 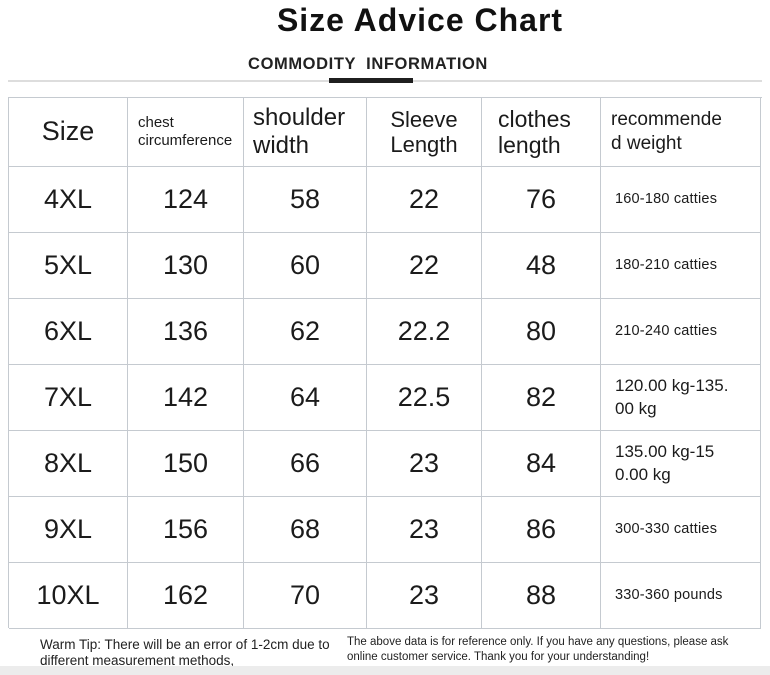 I want to click on cell-6xl-size: 6XL, so click(x=68, y=332).